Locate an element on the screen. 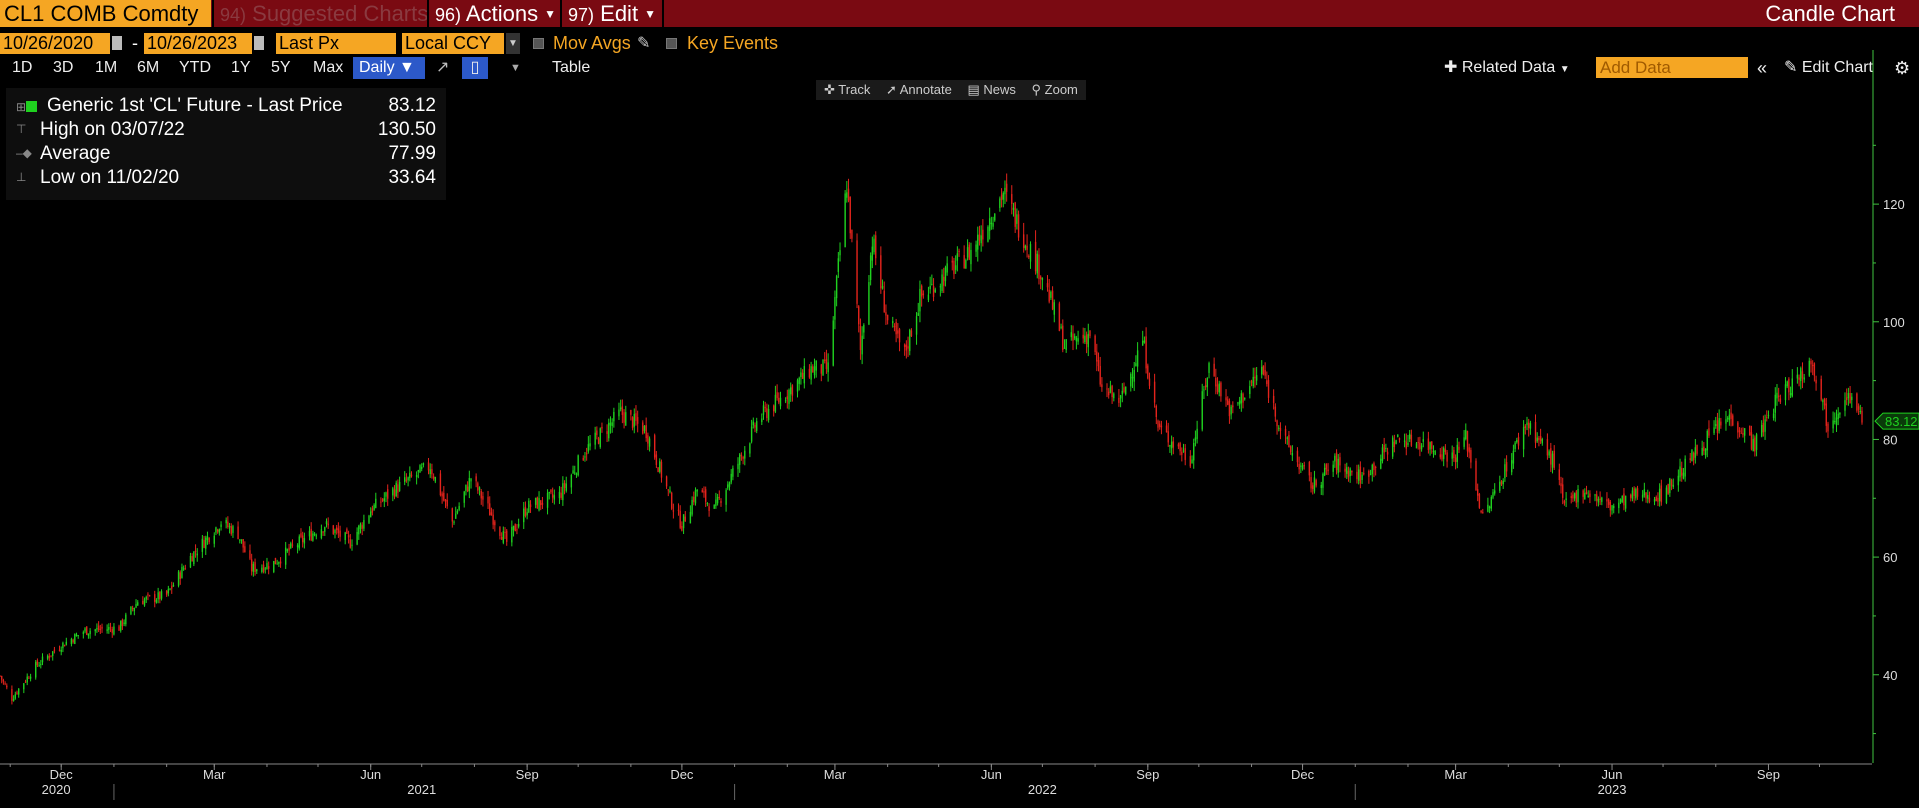  end-date-field: 10/26/2023 is located at coordinates (198, 43).